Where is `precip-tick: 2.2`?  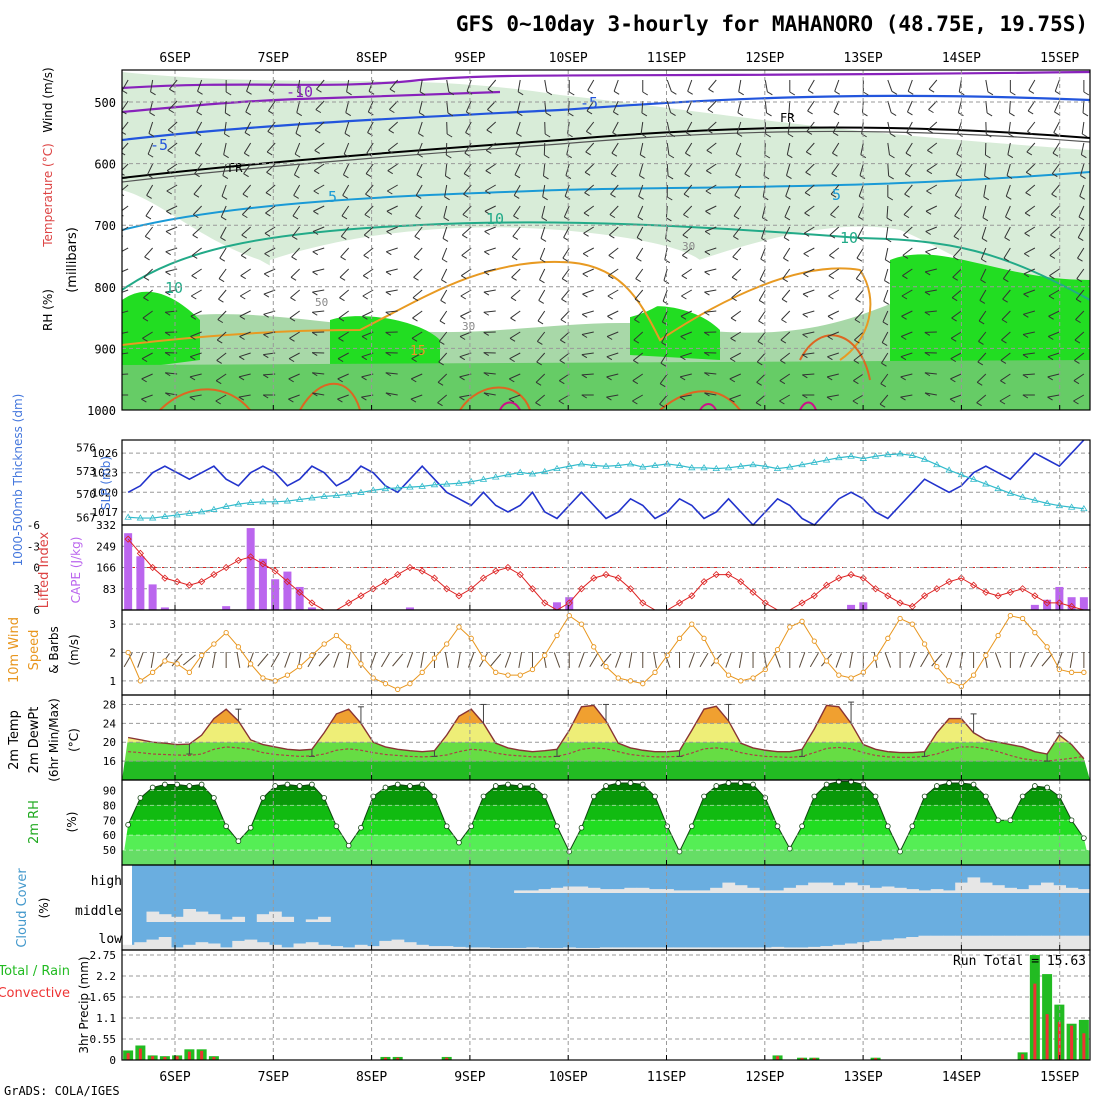 precip-tick: 2.2 is located at coordinates (106, 976).